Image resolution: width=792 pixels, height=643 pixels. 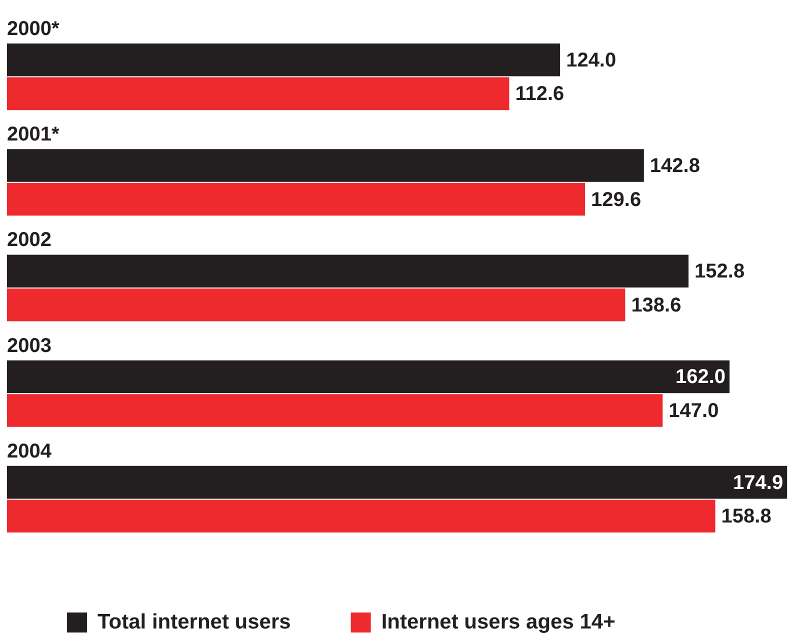 What do you see at coordinates (591, 60) in the screenshot?
I see `data-label: 124.0` at bounding box center [591, 60].